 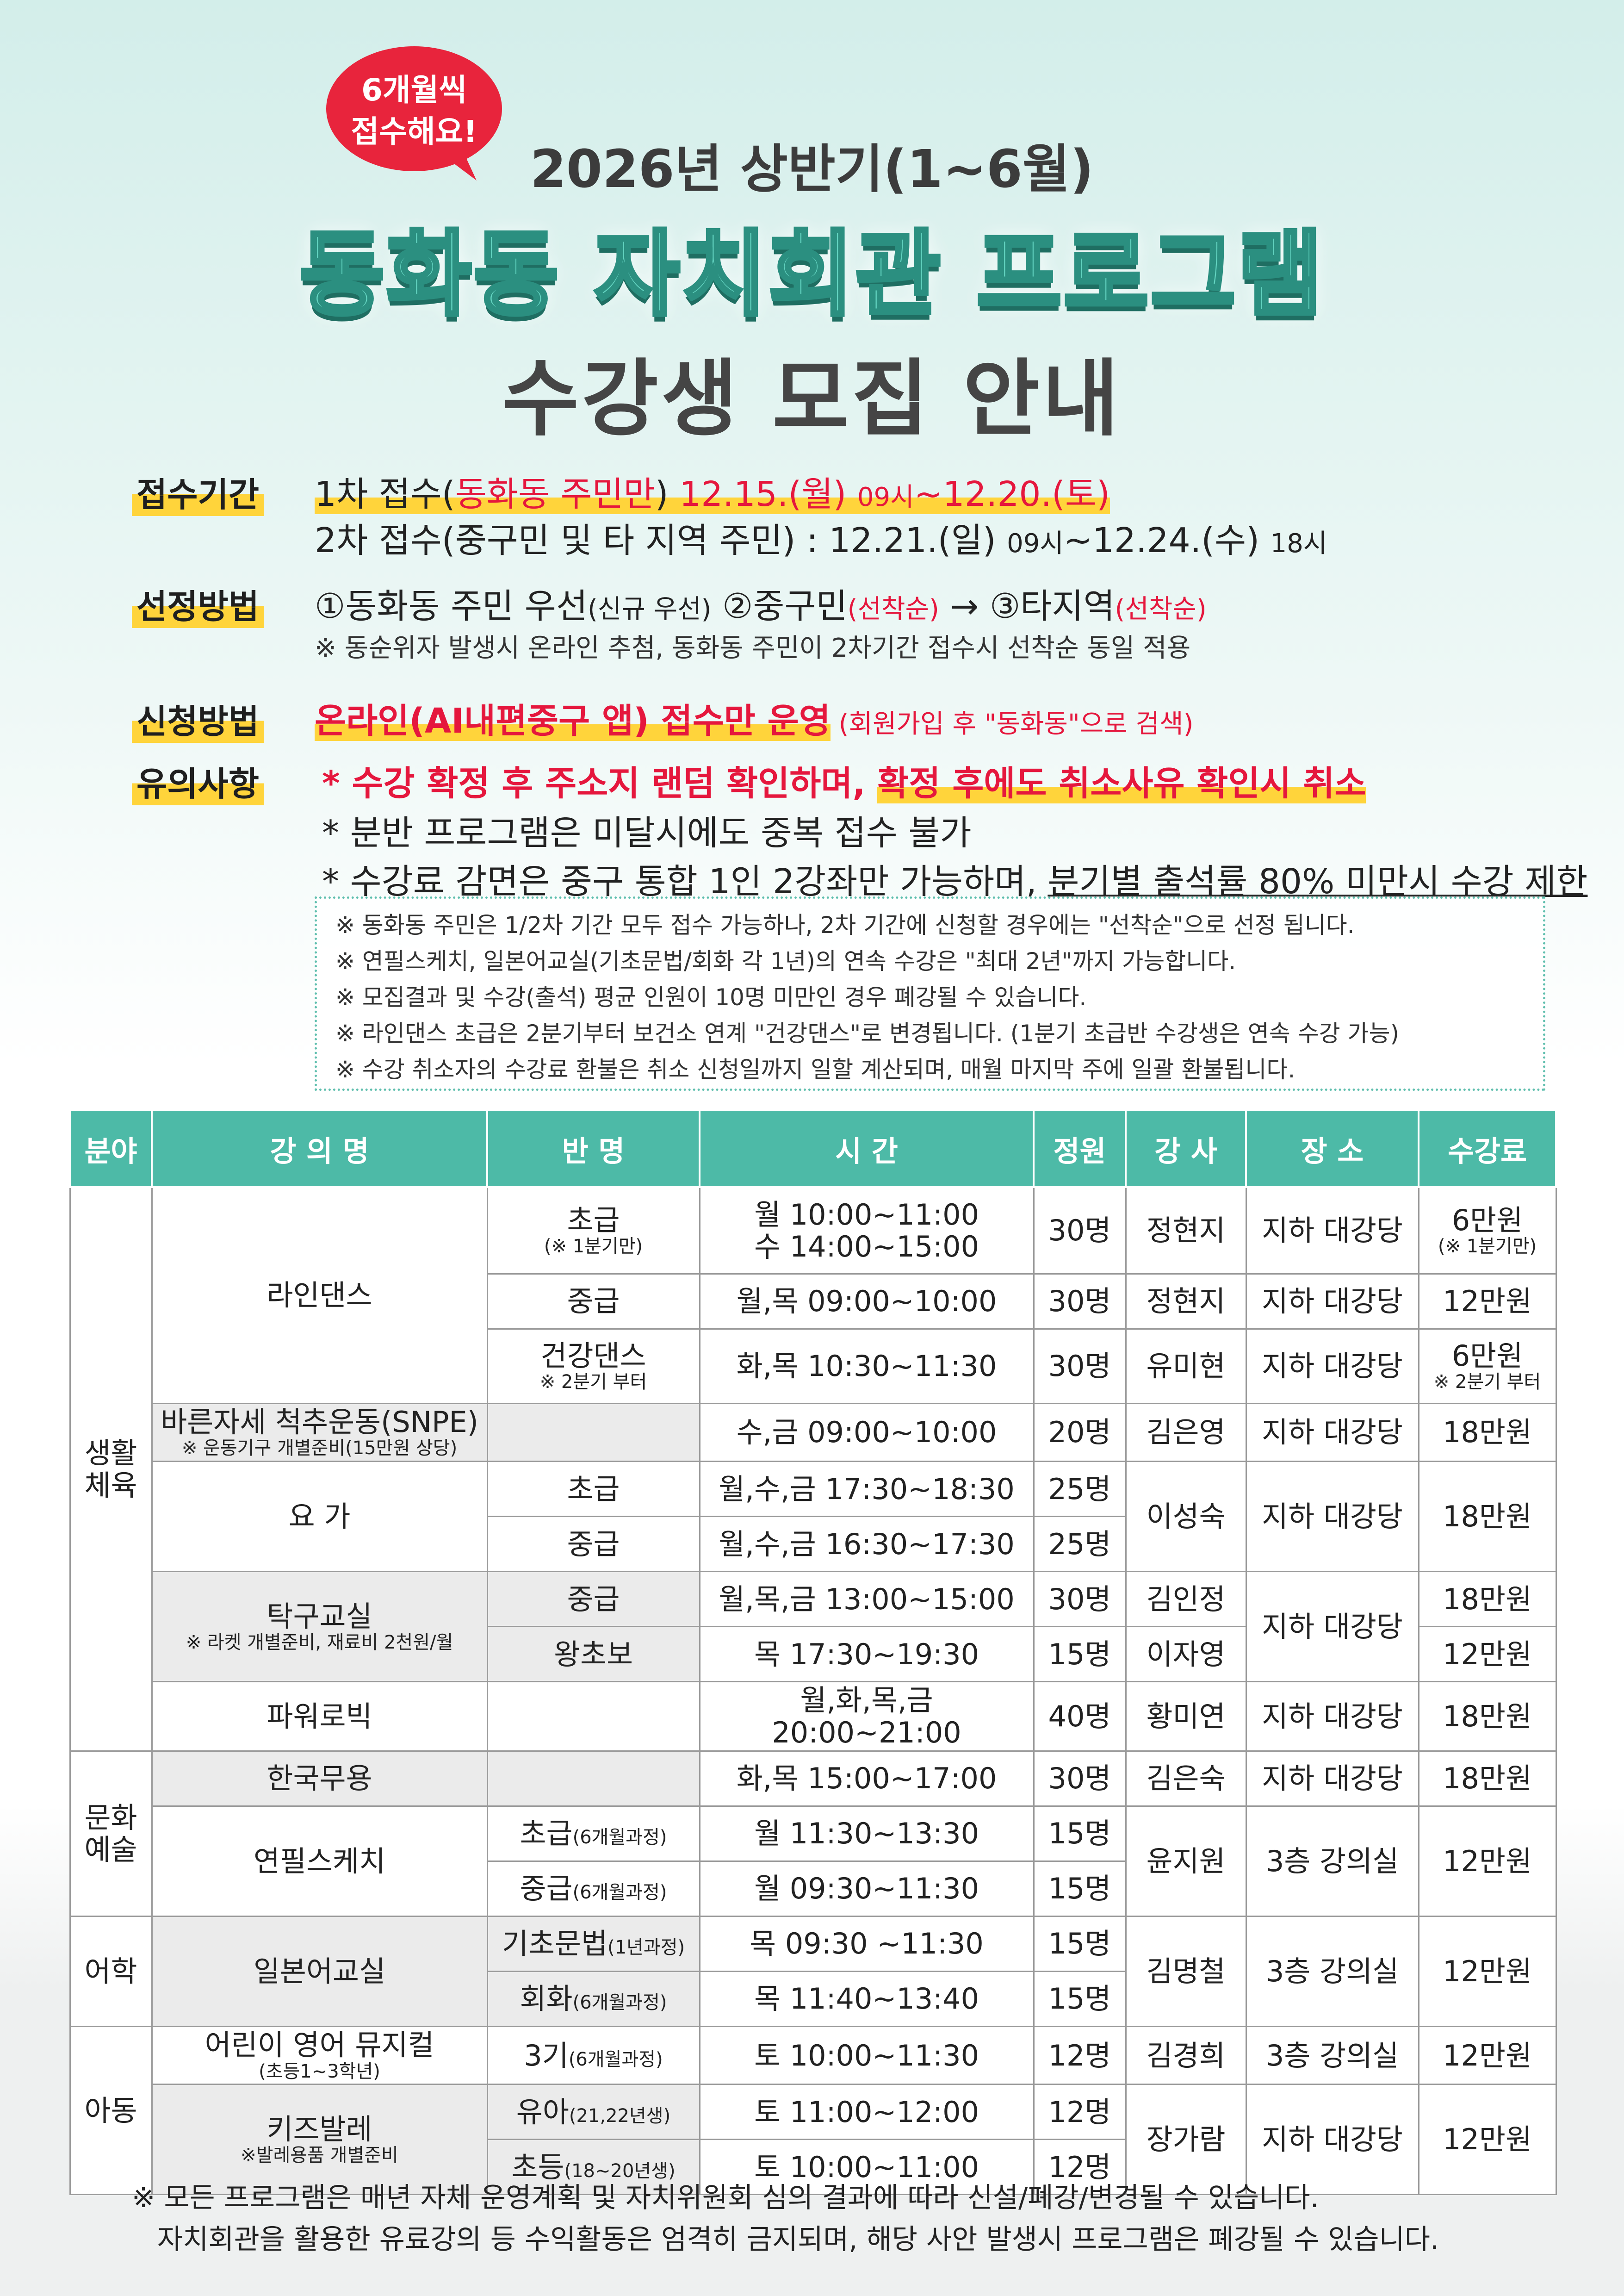 I want to click on text: 온라인(AI내편중구 앱) 접수만 운영, so click(x=573, y=721).